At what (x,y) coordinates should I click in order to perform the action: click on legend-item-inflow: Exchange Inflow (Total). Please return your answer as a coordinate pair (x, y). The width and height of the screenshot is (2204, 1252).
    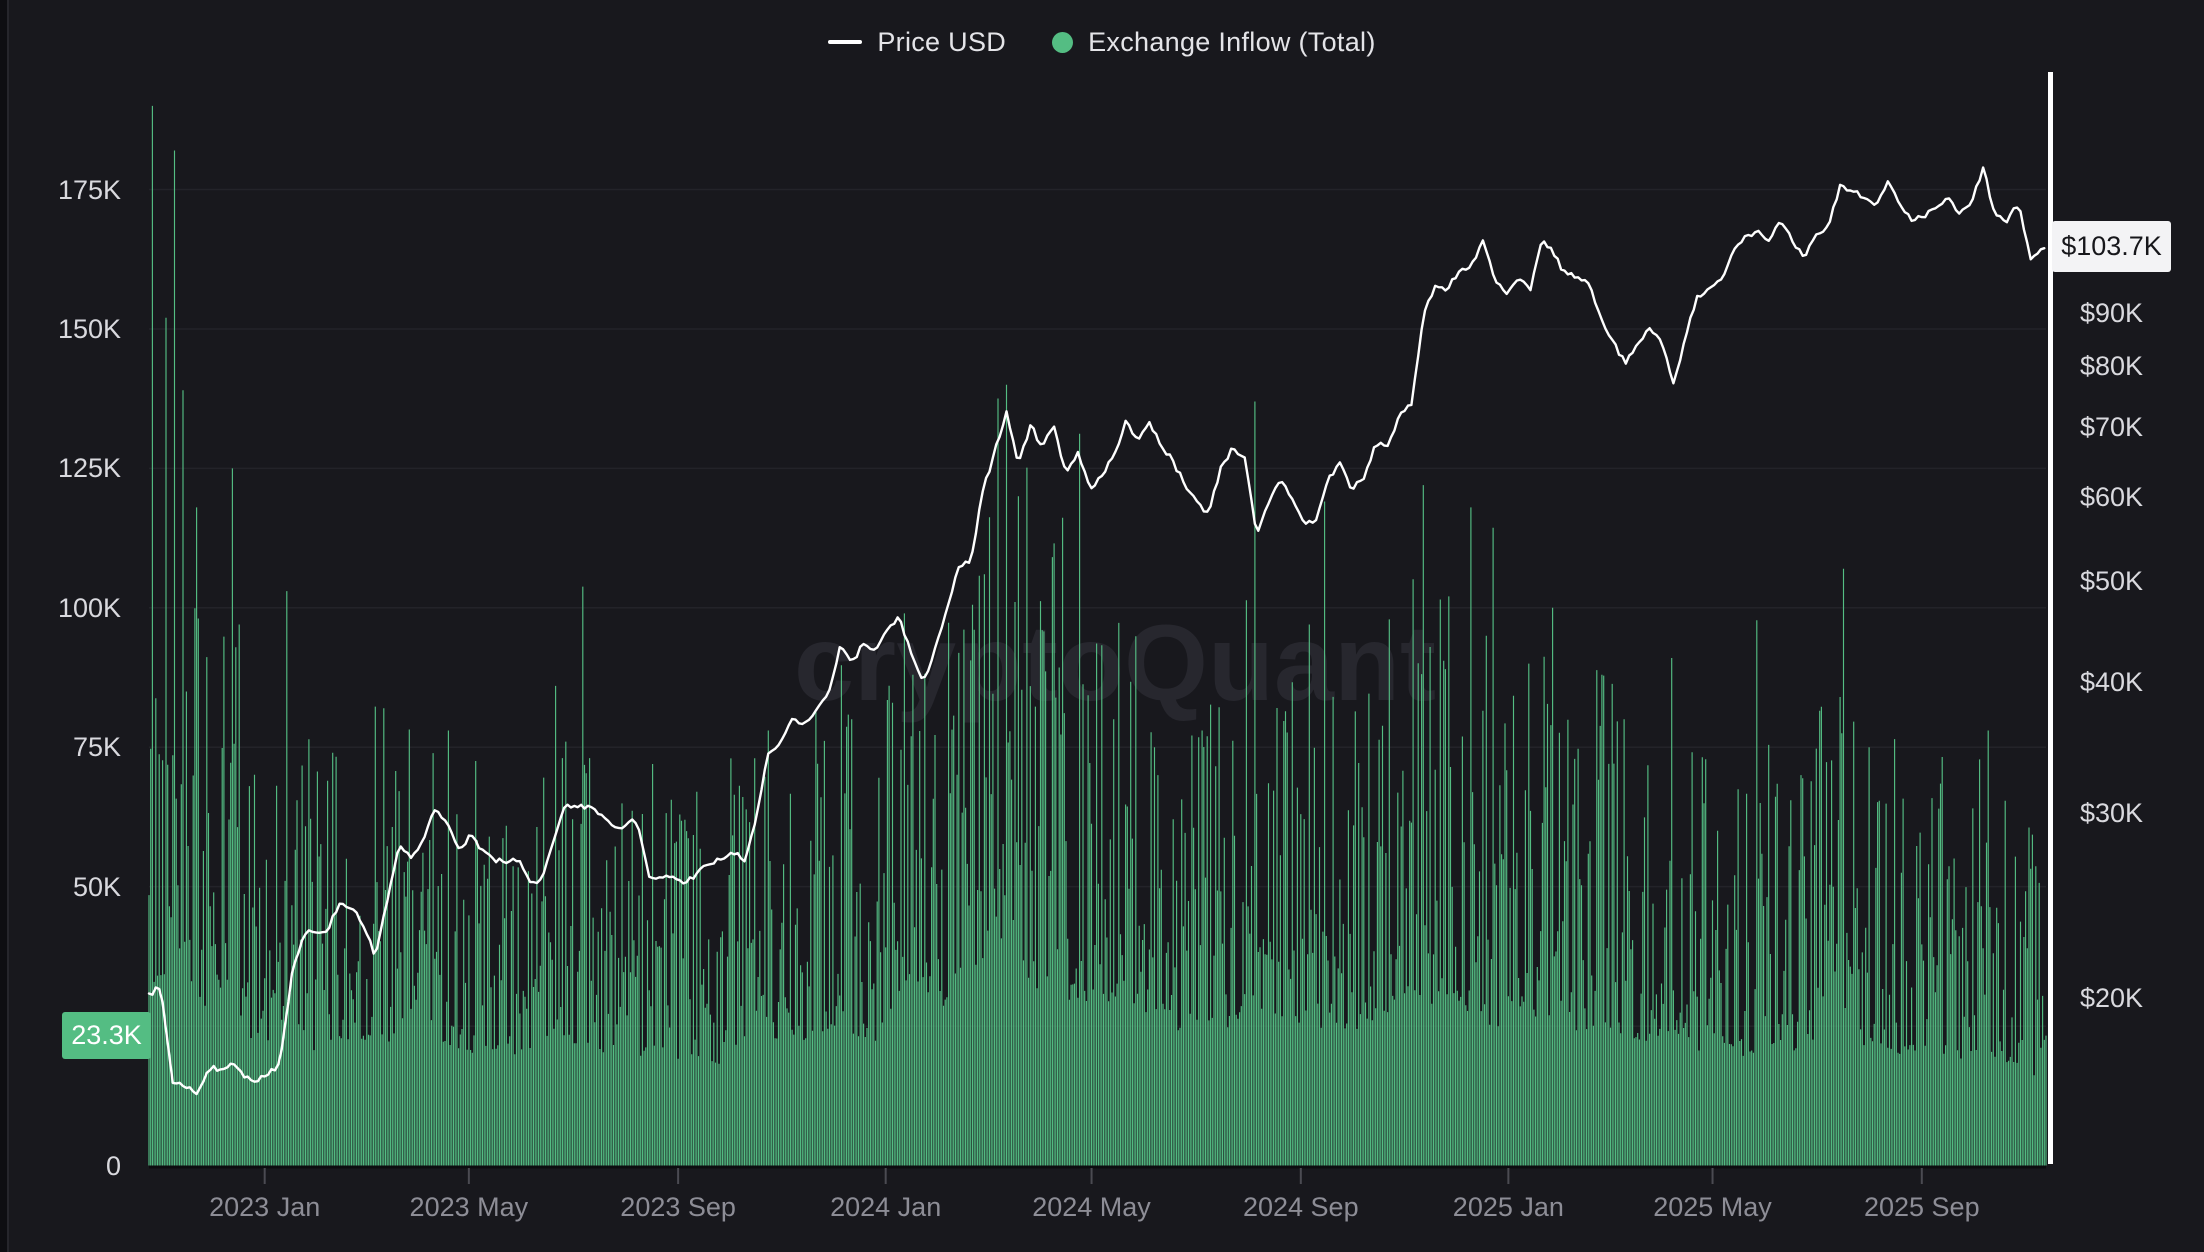
    Looking at the image, I should click on (1214, 42).